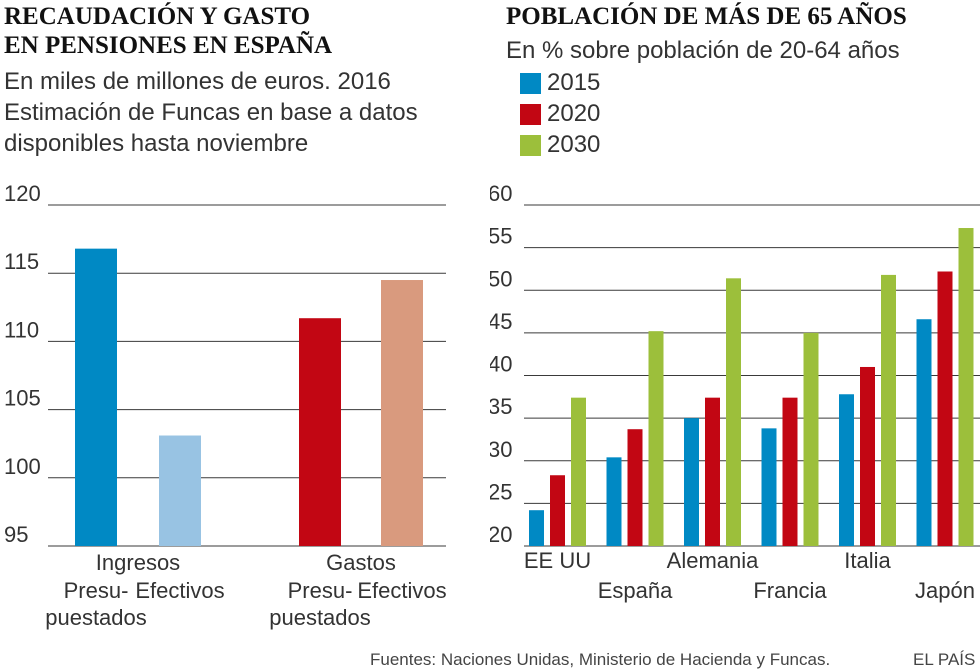 This screenshot has width=980, height=671. What do you see at coordinates (96, 590) in the screenshot?
I see `bar-label-ingresos-presu-puestados-0: Presu-` at bounding box center [96, 590].